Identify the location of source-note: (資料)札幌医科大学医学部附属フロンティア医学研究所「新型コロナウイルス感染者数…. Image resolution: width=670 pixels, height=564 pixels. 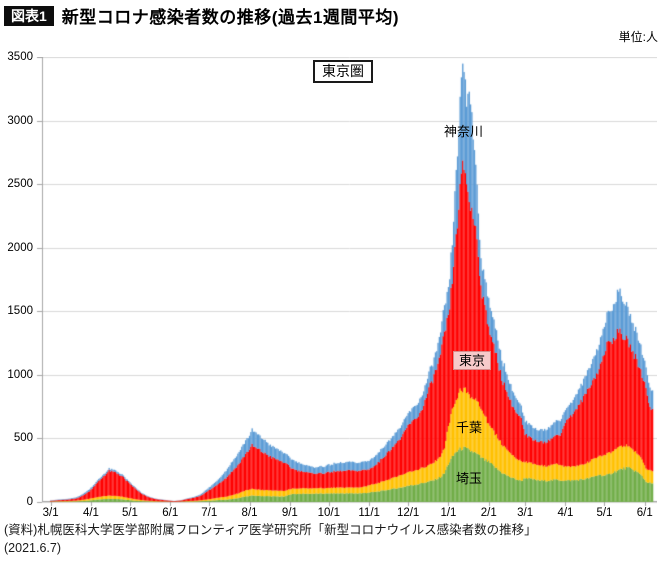
(270, 539).